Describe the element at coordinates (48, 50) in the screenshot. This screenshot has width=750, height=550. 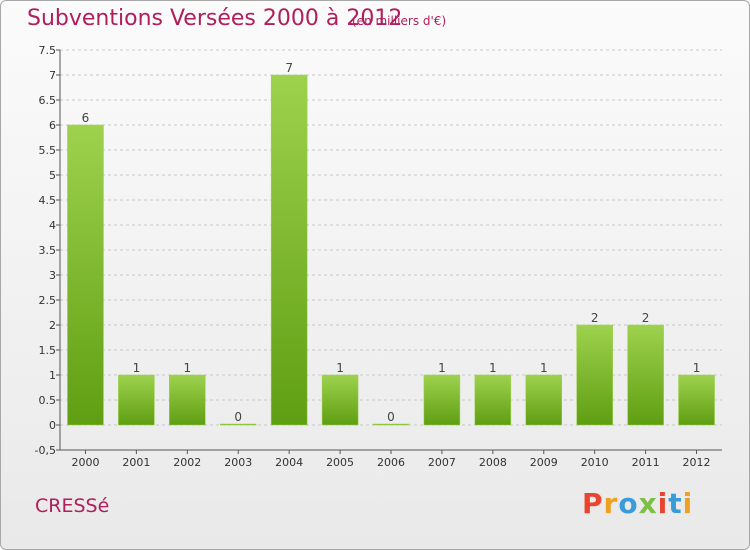
I see `y-tick-label: 7.5` at that location.